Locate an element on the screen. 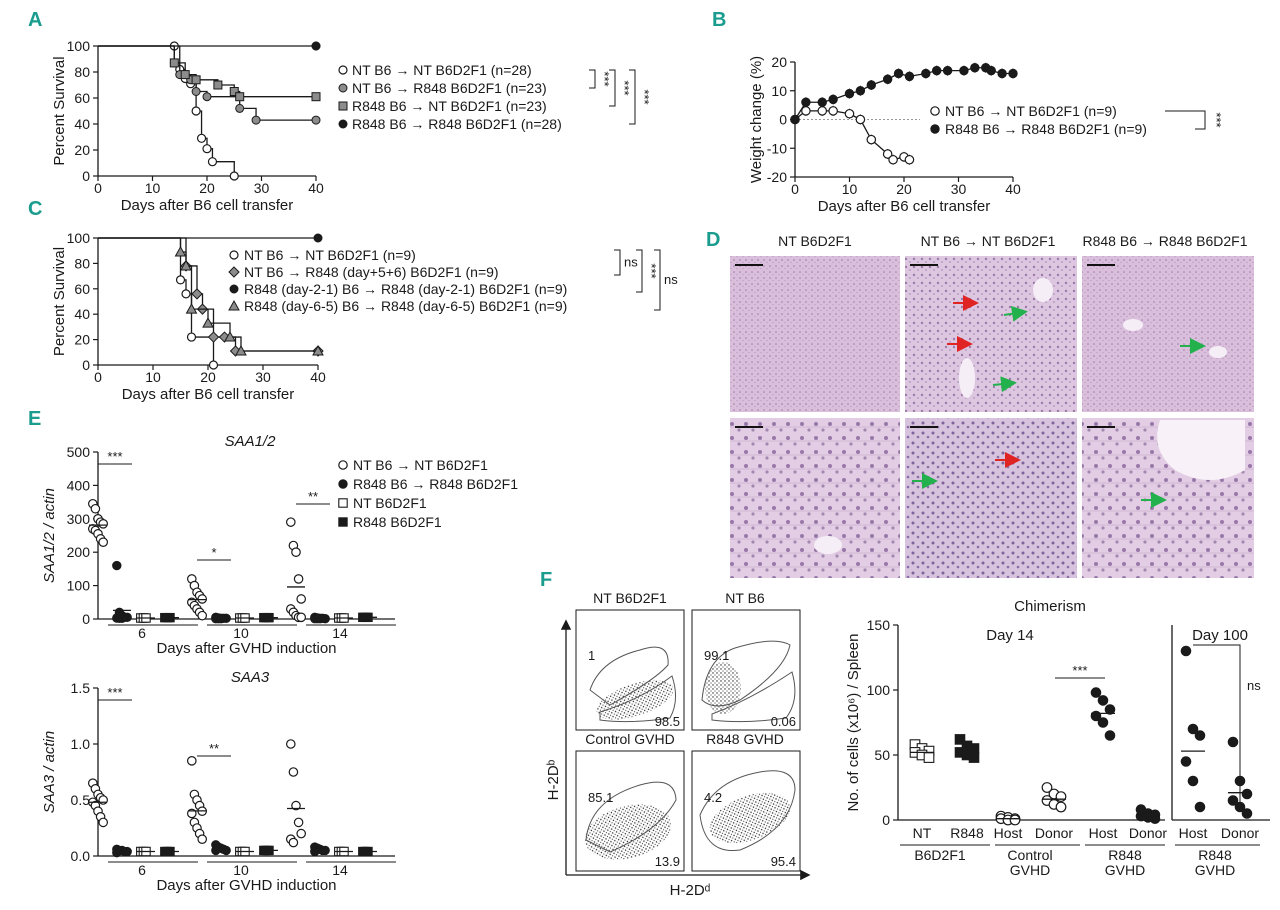 Image resolution: width=1280 pixels, height=910 pixels. x-category-label: 14 is located at coordinates (340, 633).